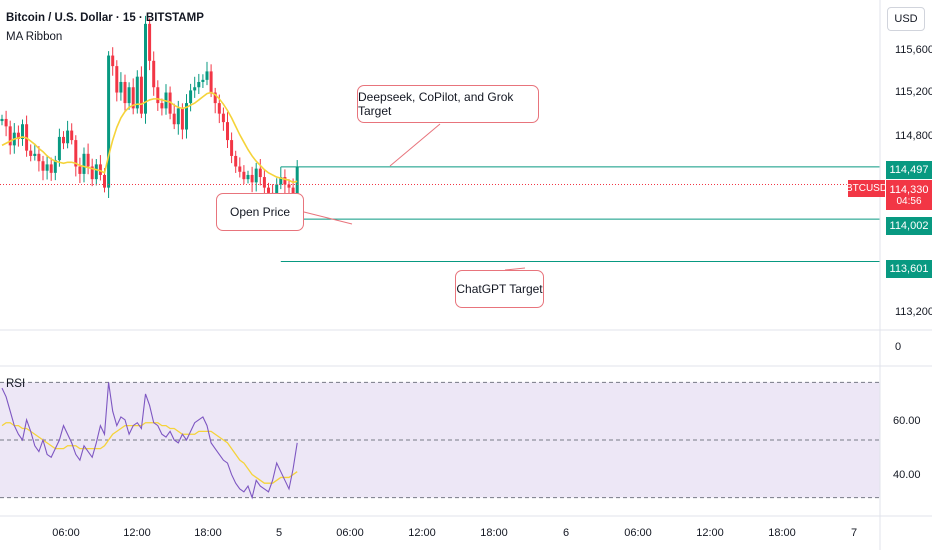  I want to click on ai-target-callout: Deepseek, CoPilot, and Grok Target, so click(448, 104).